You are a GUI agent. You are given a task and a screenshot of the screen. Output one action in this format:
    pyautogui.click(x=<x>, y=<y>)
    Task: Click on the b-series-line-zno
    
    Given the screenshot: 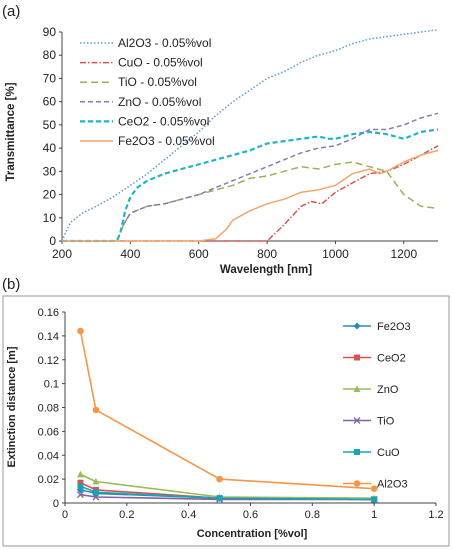 What is the action you would take?
    pyautogui.click(x=227, y=486)
    